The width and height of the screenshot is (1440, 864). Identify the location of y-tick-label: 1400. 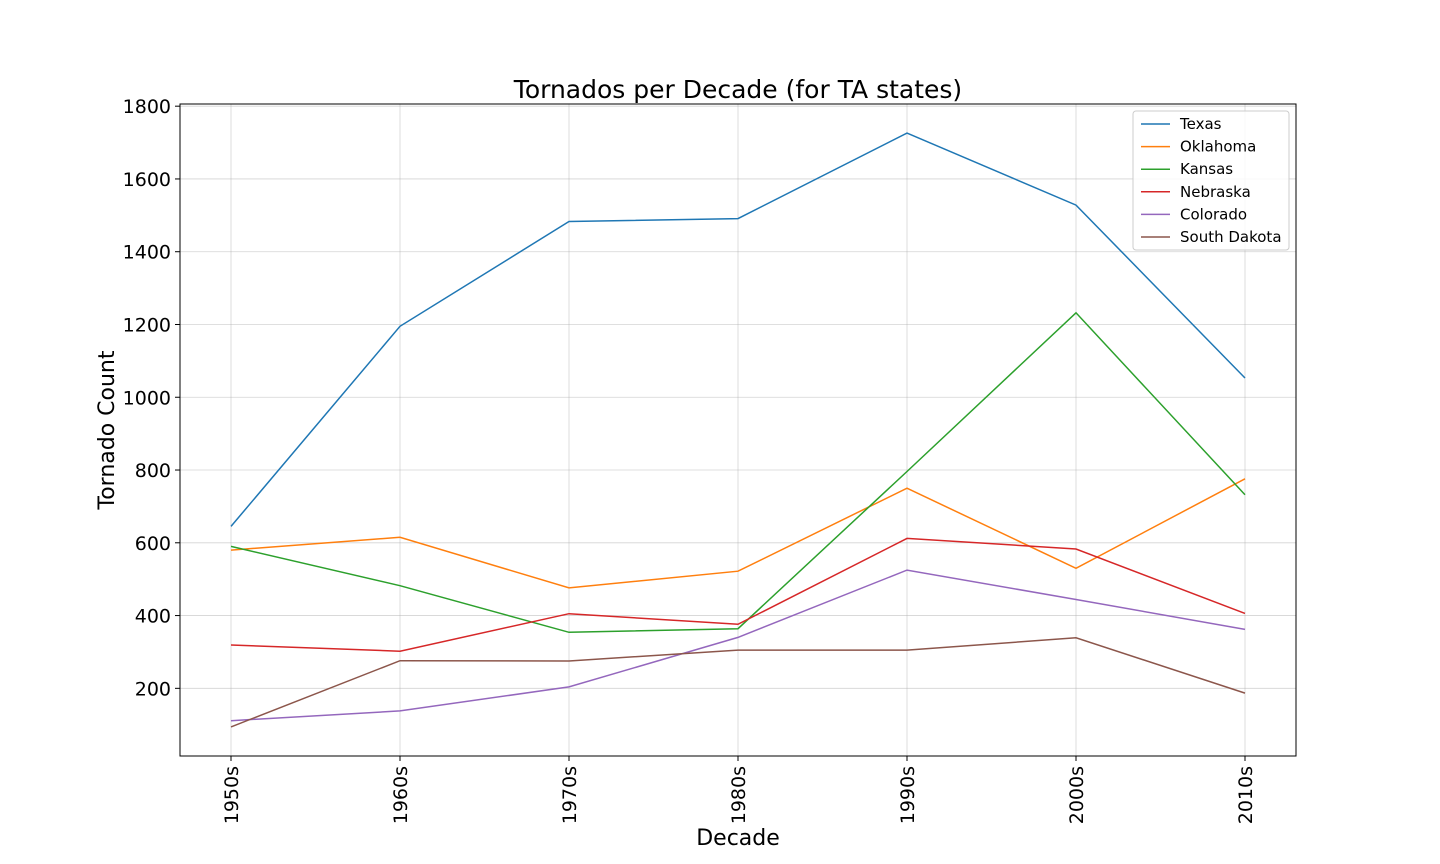
(147, 253).